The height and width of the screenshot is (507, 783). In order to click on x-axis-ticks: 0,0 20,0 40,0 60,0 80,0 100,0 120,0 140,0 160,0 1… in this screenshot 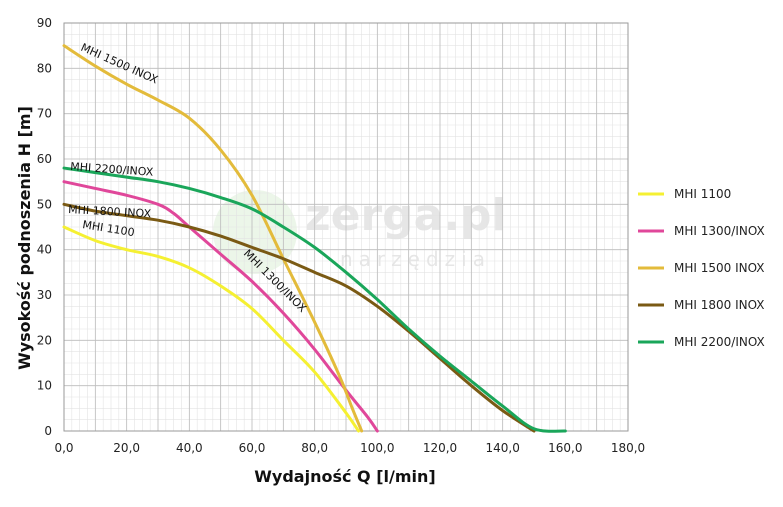, I will do `click(349, 448)`.